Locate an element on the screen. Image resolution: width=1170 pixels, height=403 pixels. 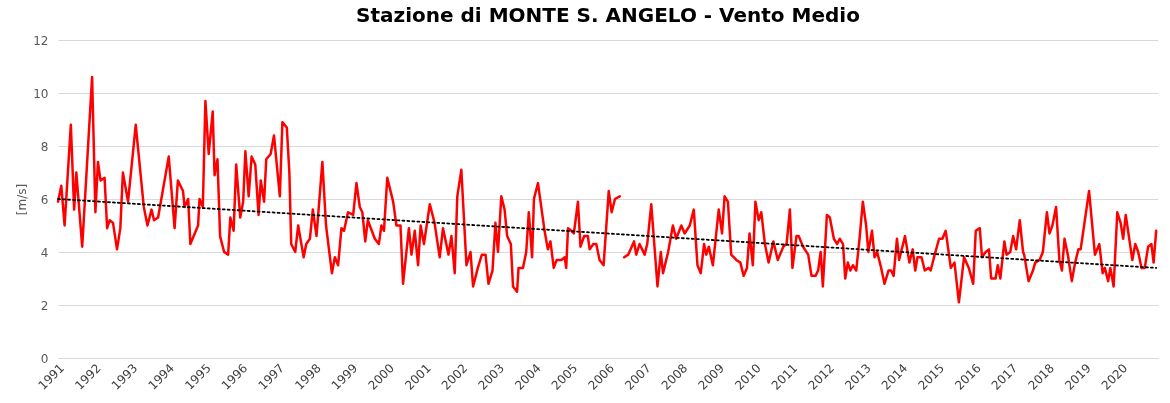
chart-title: Stazione di MONTE S. ANGELO - Vento Medio is located at coordinates (608, 15).